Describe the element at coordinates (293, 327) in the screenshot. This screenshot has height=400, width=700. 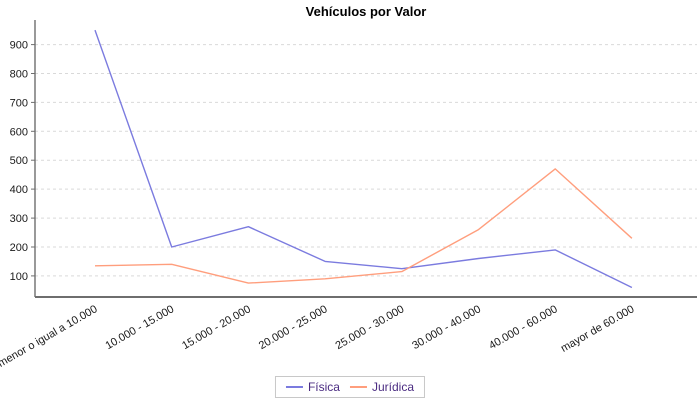
I see `category-label: 20.000 - 25.000` at that location.